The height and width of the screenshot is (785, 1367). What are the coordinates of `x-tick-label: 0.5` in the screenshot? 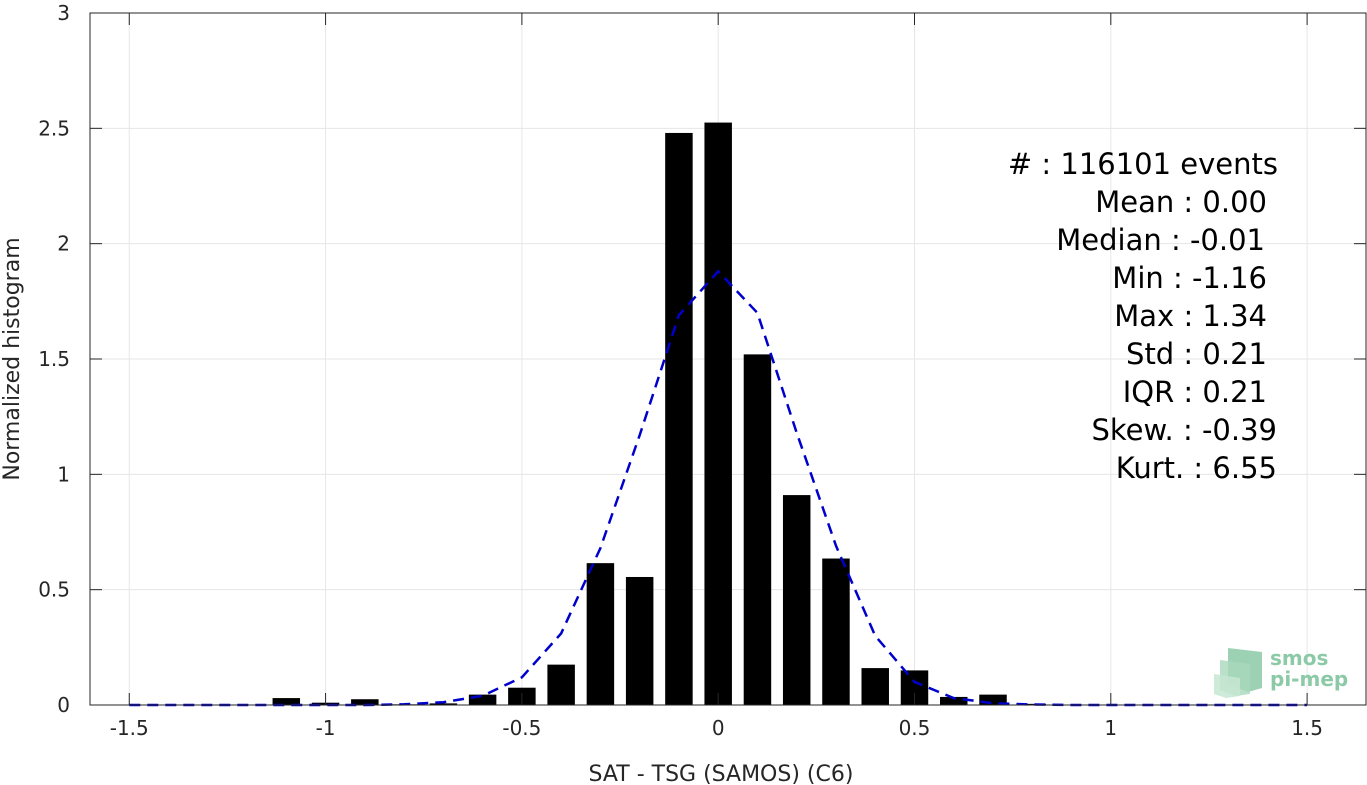 It's located at (915, 728).